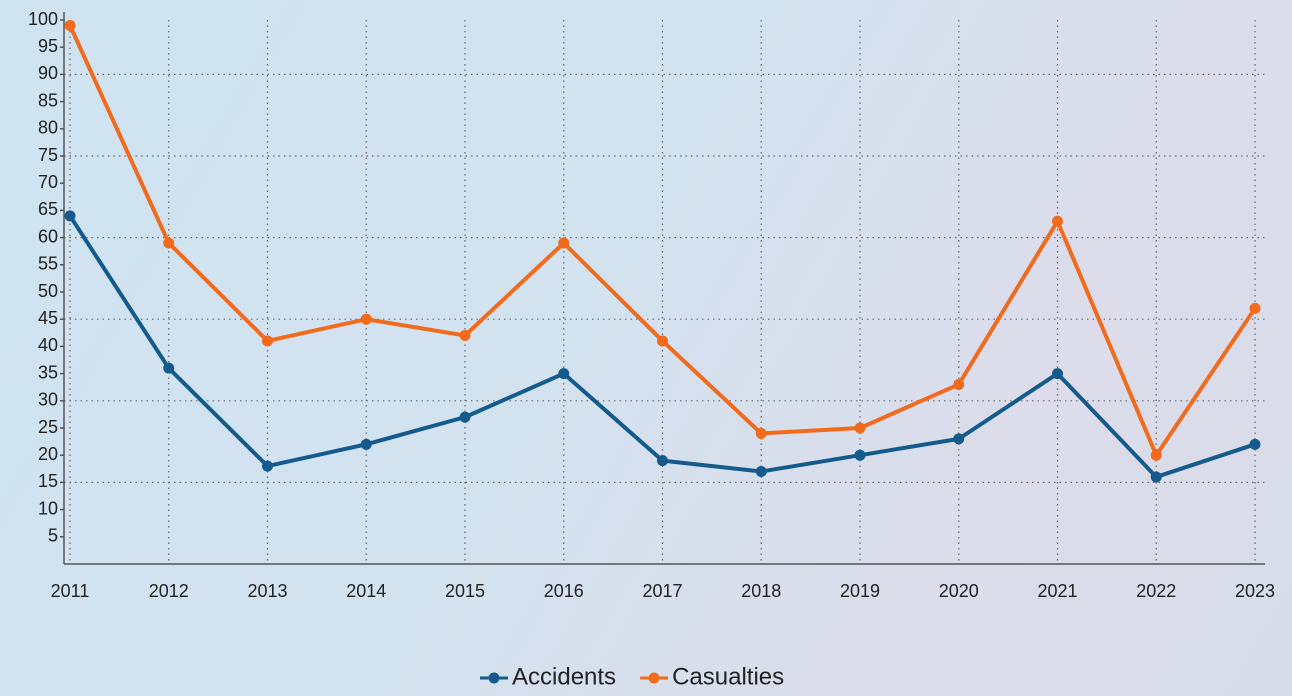 This screenshot has width=1292, height=696. Describe the element at coordinates (48, 209) in the screenshot. I see `y-tick-label: 65` at that location.